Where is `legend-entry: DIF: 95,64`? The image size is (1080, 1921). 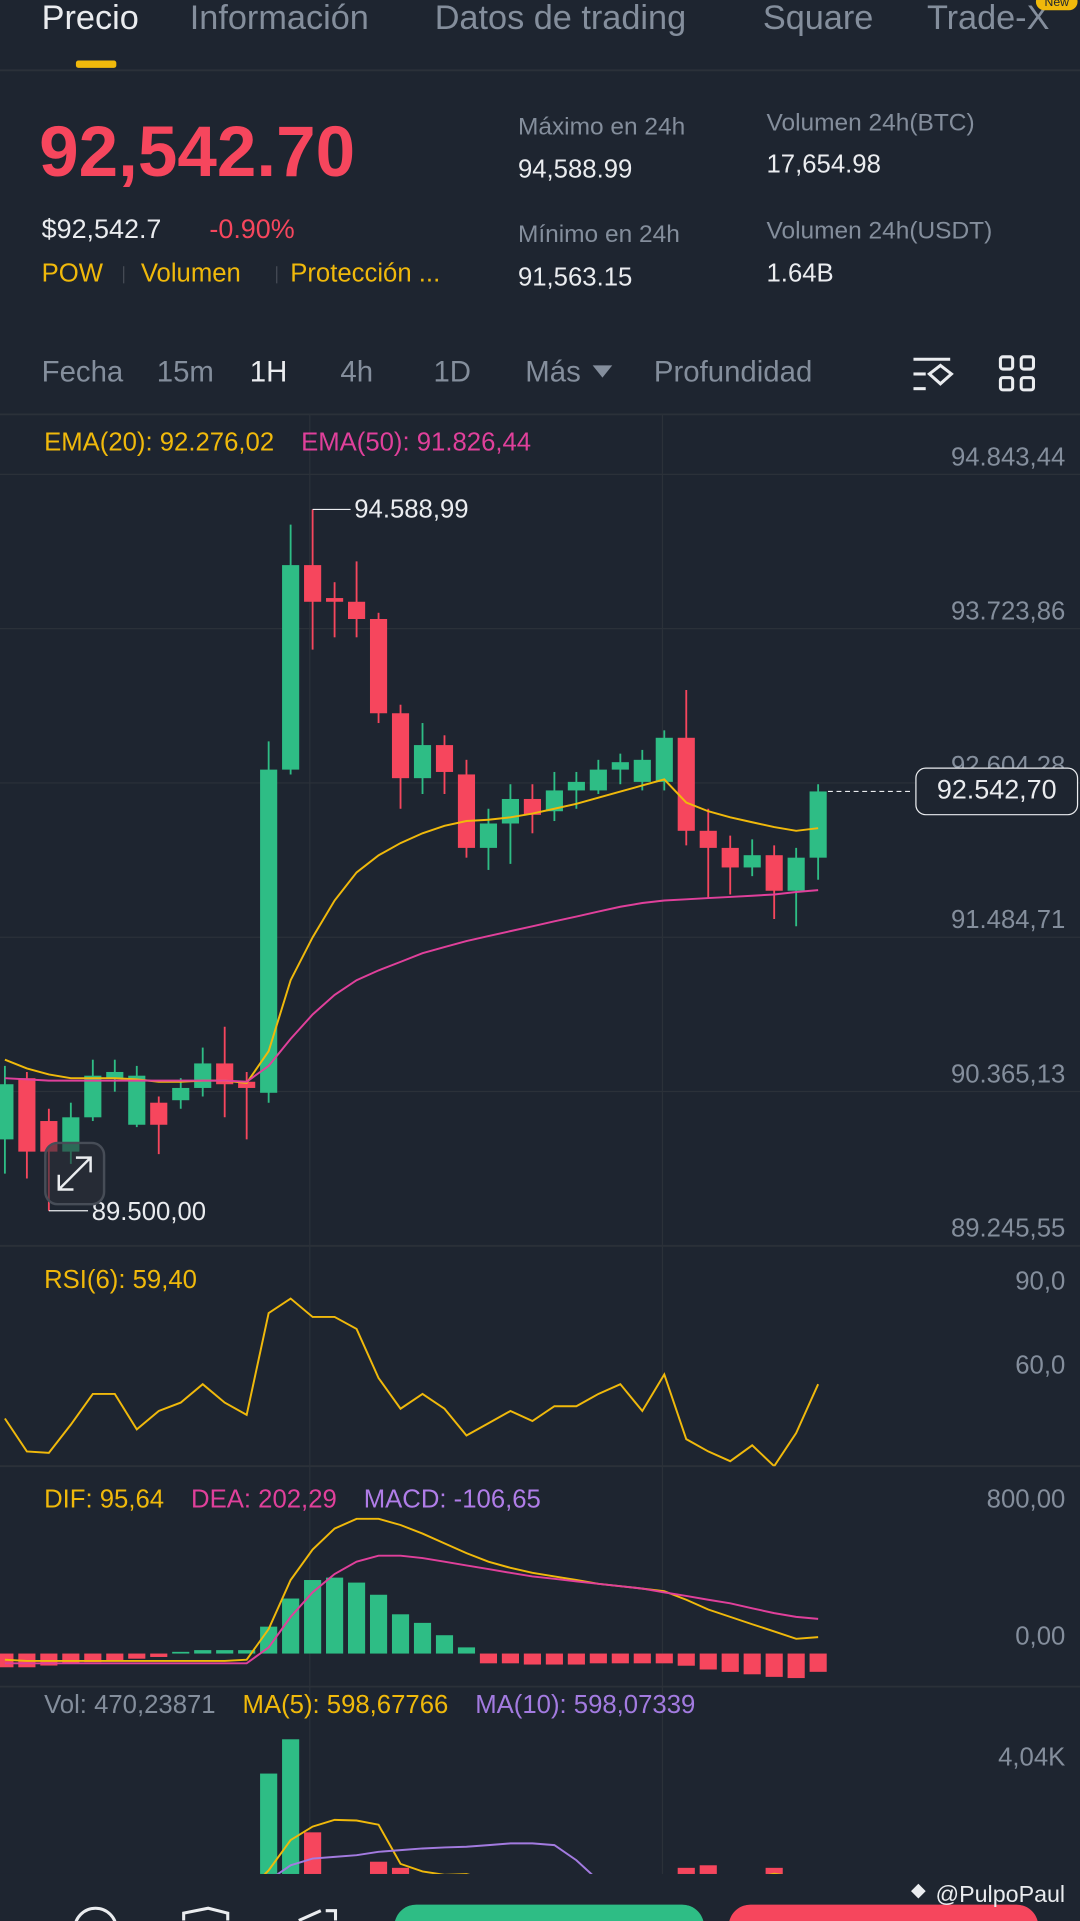 legend-entry: DIF: 95,64 is located at coordinates (104, 1499).